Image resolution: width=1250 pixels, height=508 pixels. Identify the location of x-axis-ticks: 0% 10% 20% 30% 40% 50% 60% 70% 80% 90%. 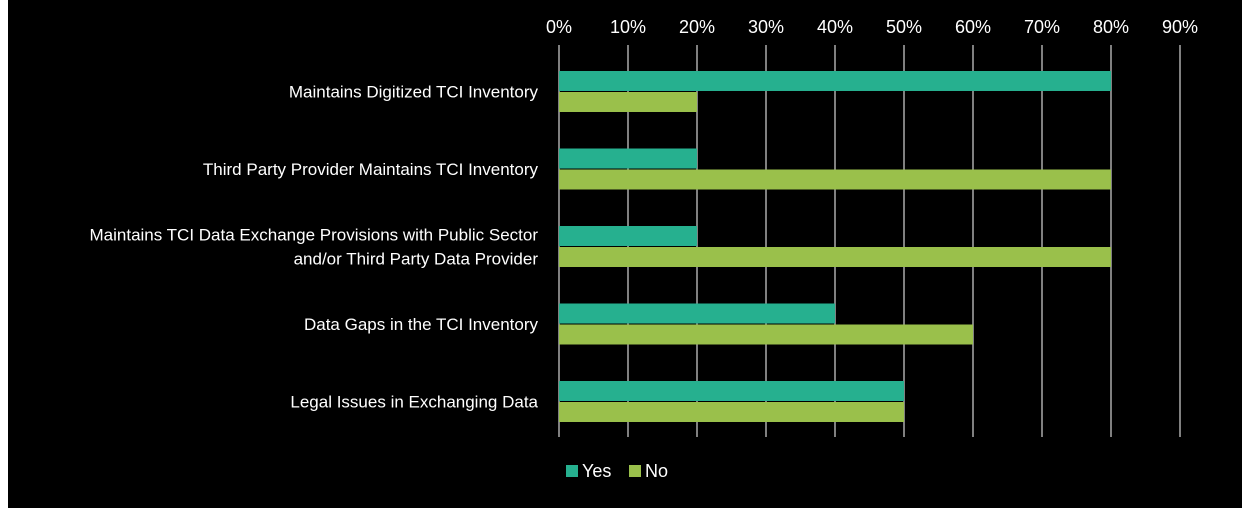
(872, 27).